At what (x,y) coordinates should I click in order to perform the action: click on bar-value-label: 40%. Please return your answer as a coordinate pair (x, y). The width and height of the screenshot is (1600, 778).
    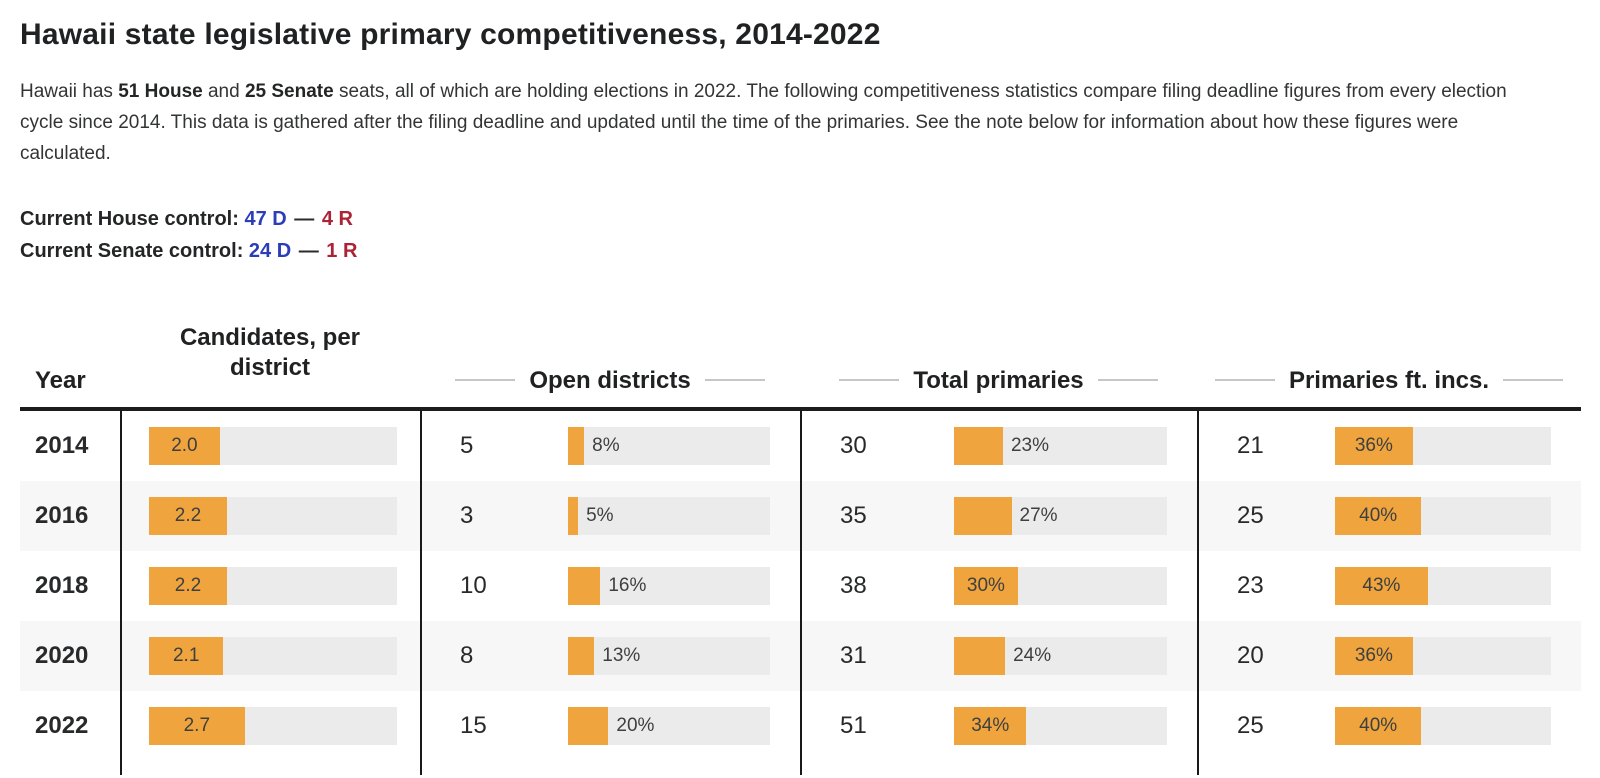
    Looking at the image, I should click on (1378, 725).